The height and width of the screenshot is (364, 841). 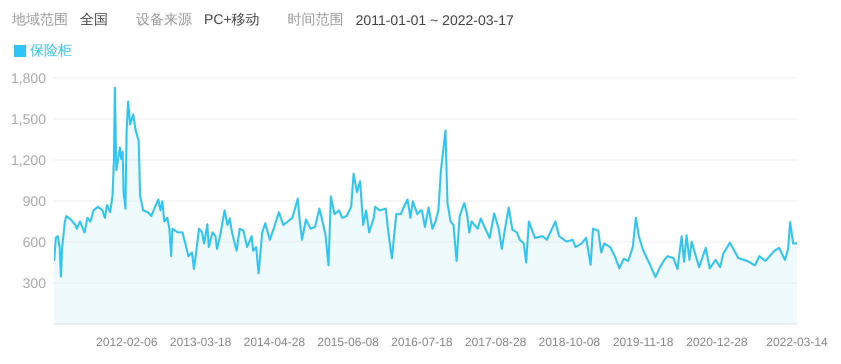 What do you see at coordinates (275, 342) in the screenshot?
I see `x-tick-label: 2014-04-28` at bounding box center [275, 342].